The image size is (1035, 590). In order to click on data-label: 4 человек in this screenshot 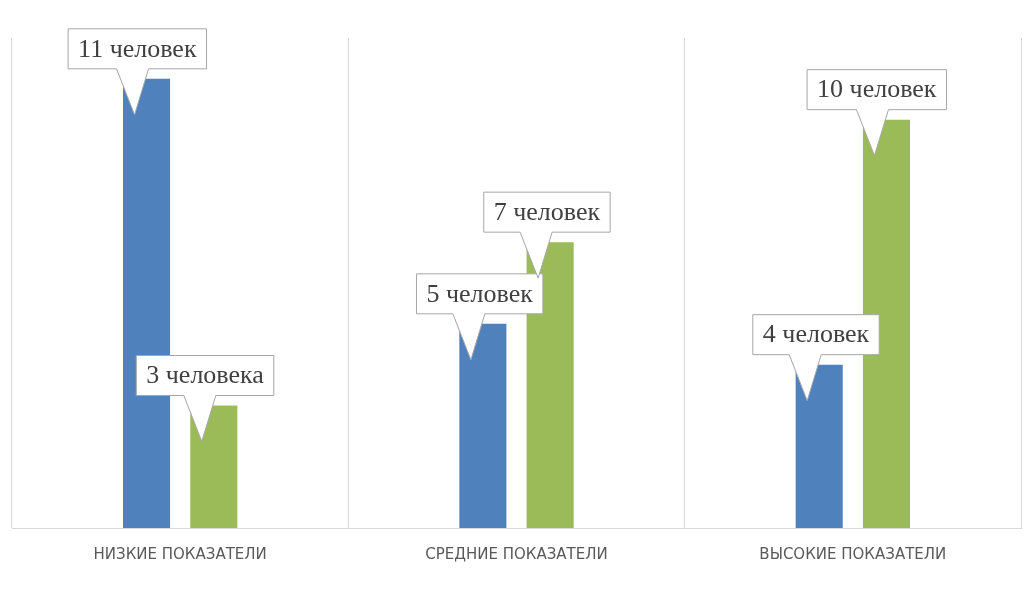, I will do `click(816, 334)`.